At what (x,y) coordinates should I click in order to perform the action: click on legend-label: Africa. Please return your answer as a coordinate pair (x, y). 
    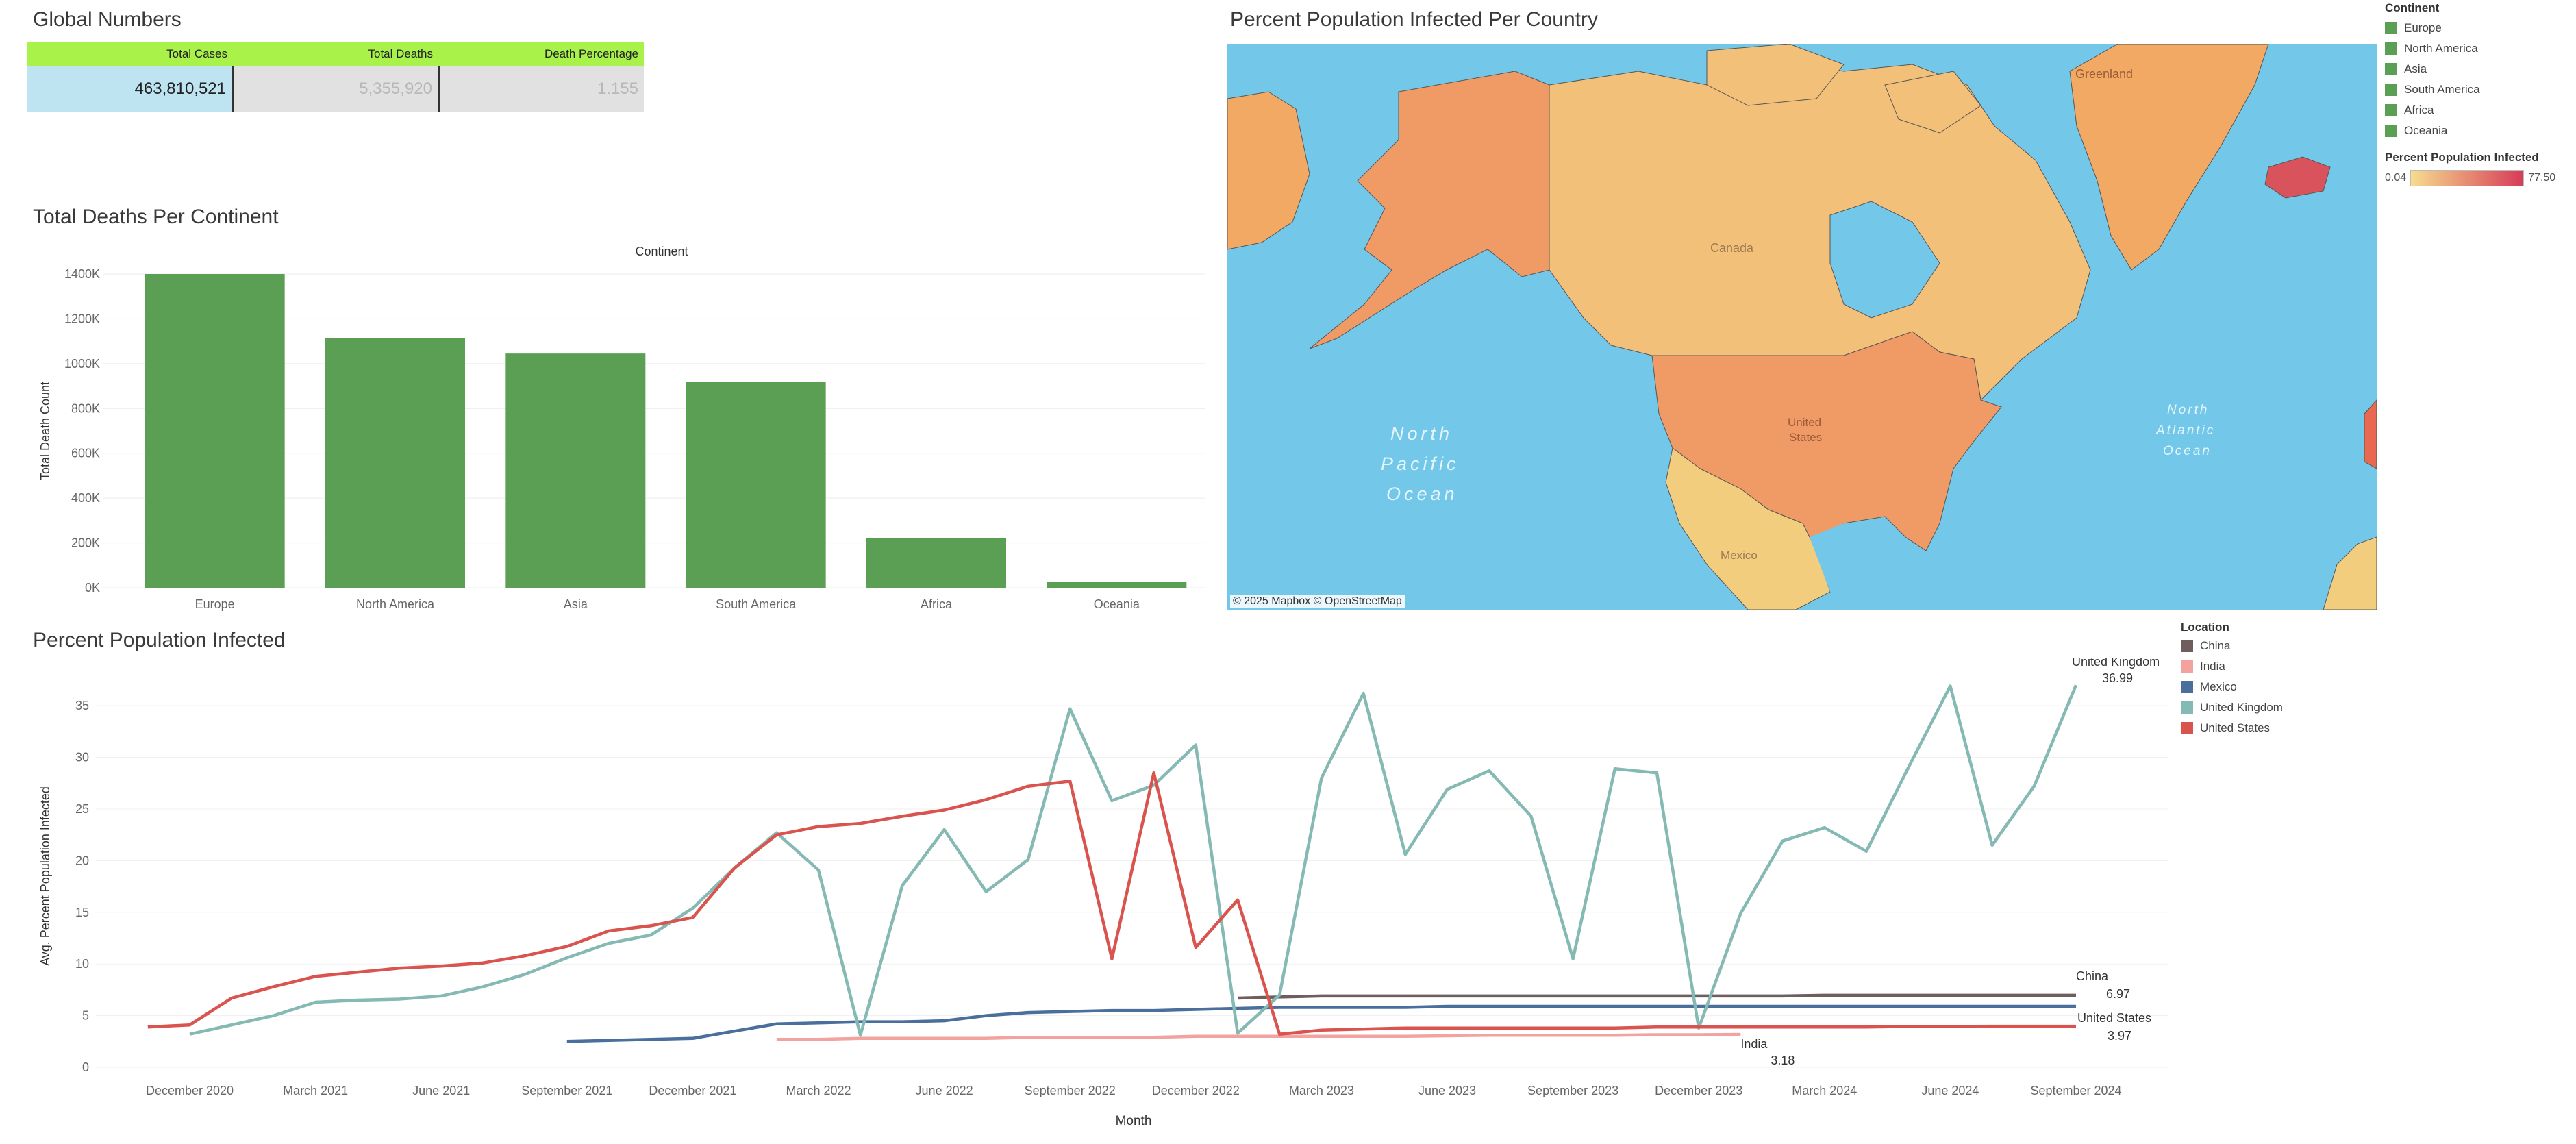
    Looking at the image, I should click on (2419, 109).